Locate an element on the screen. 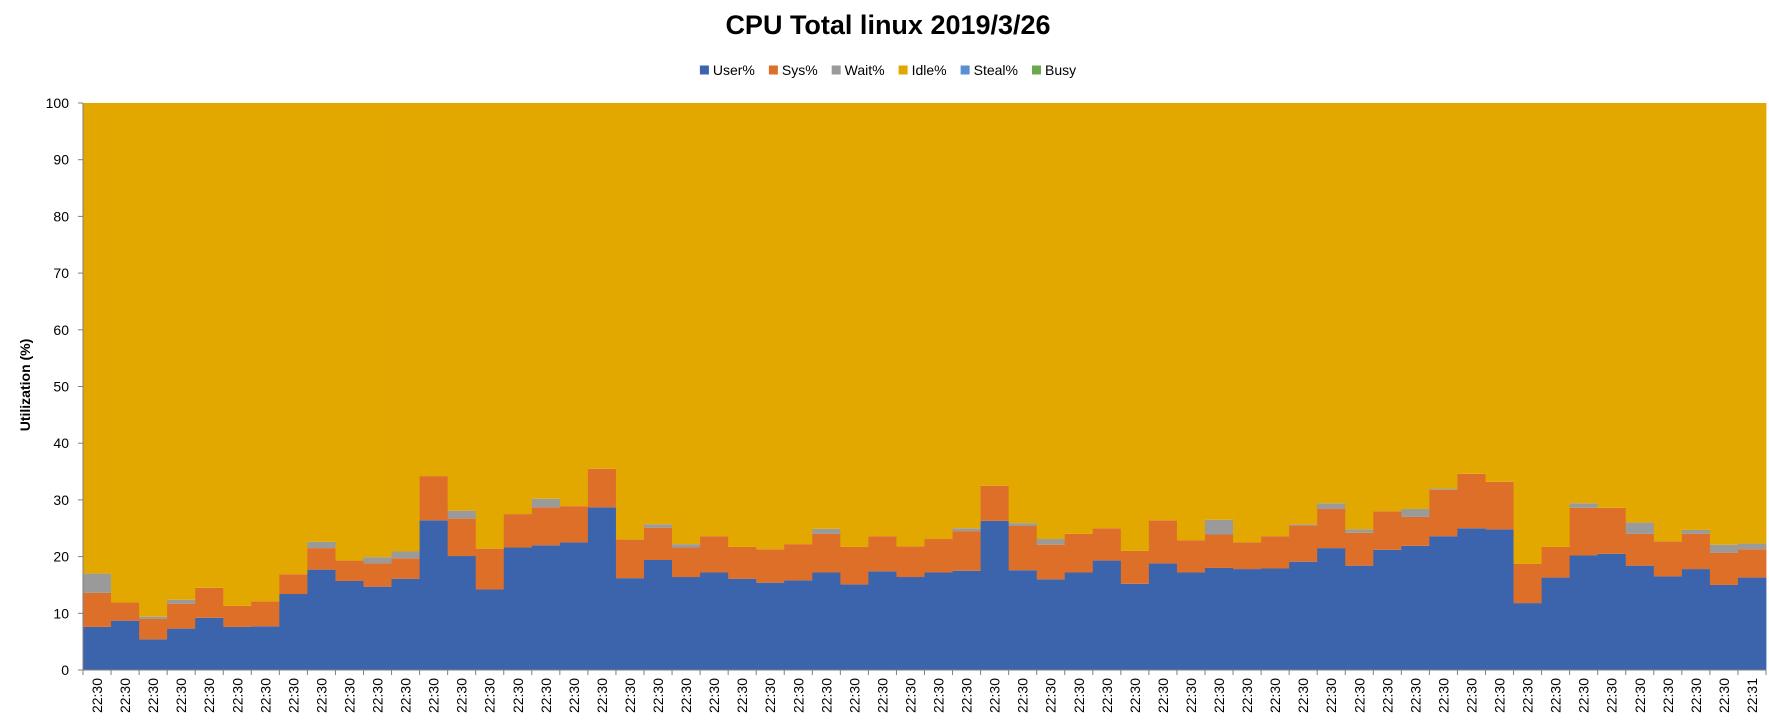 The height and width of the screenshot is (722, 1769). y-tick-label: 20 is located at coordinates (61, 557).